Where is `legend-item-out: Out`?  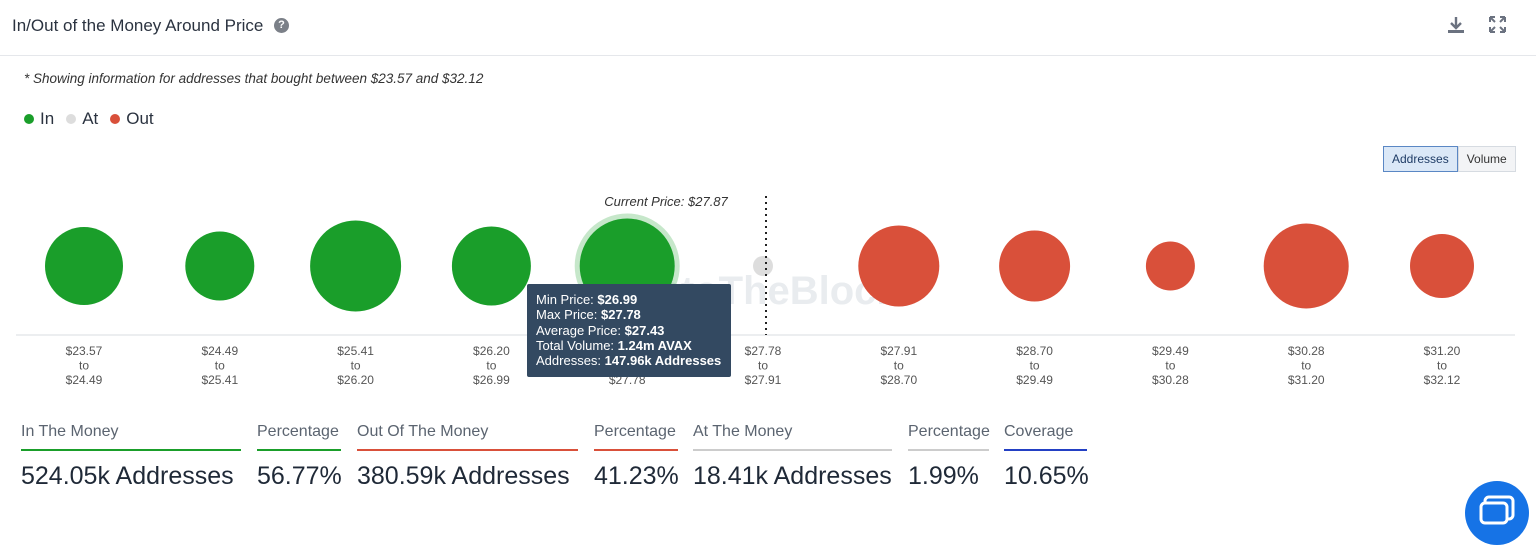
legend-item-out: Out is located at coordinates (132, 119).